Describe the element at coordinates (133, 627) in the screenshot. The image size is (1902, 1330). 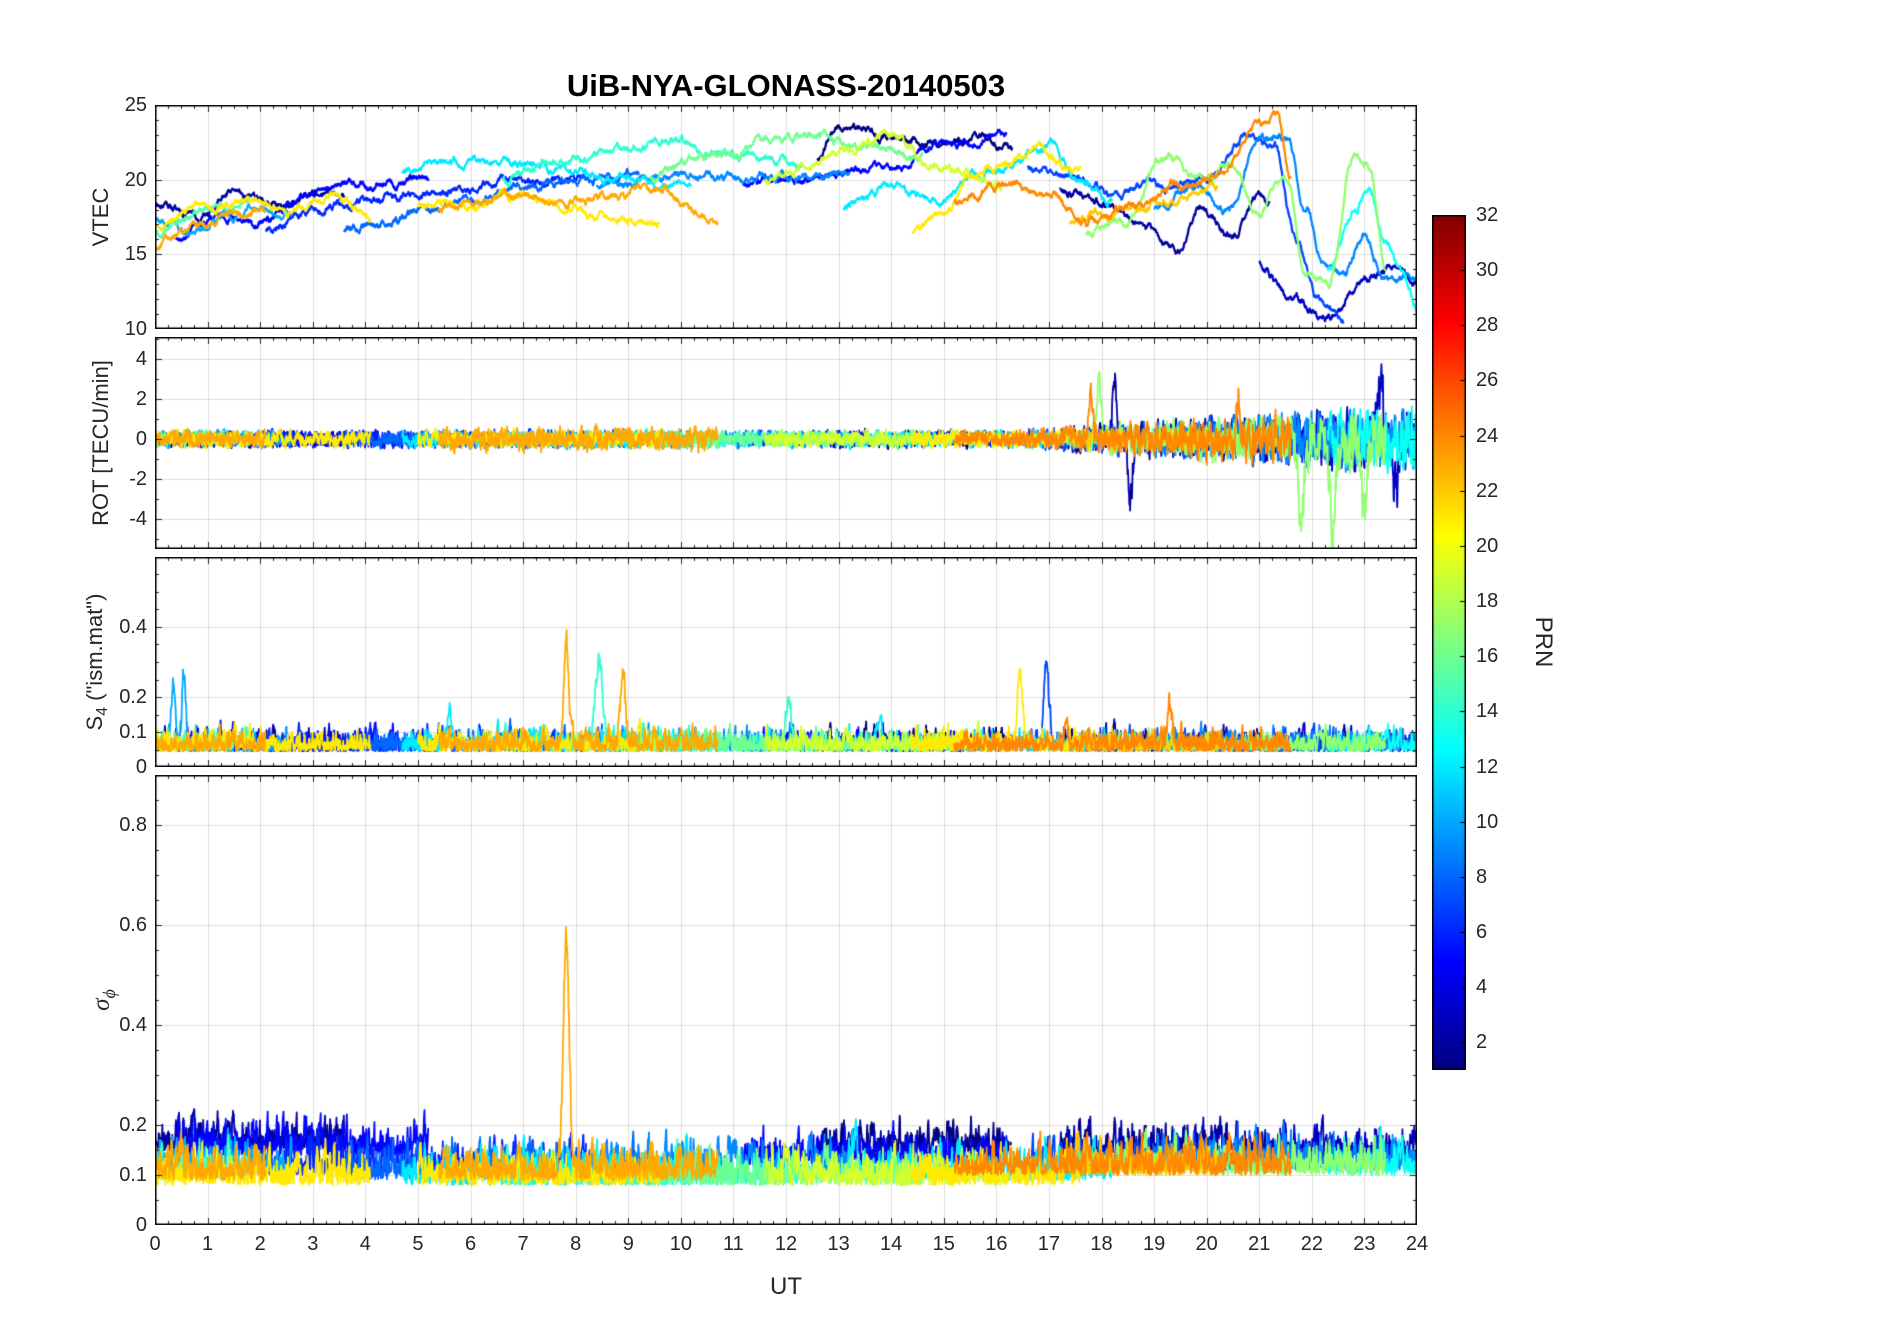
I see `y-tick-label-s4: 0.4` at that location.